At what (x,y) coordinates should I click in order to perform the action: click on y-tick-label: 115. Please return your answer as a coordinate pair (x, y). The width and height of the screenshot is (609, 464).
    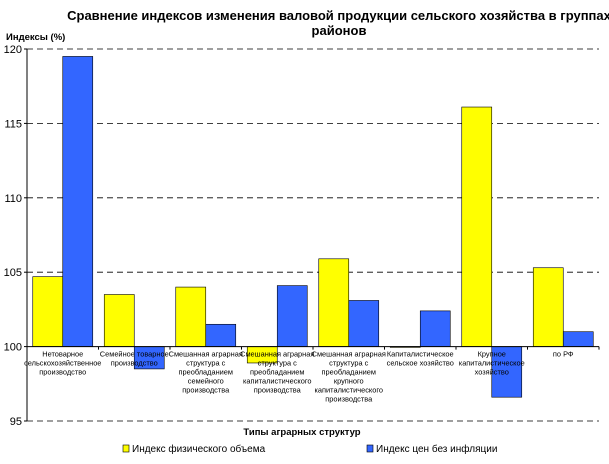
    Looking at the image, I should click on (13, 124).